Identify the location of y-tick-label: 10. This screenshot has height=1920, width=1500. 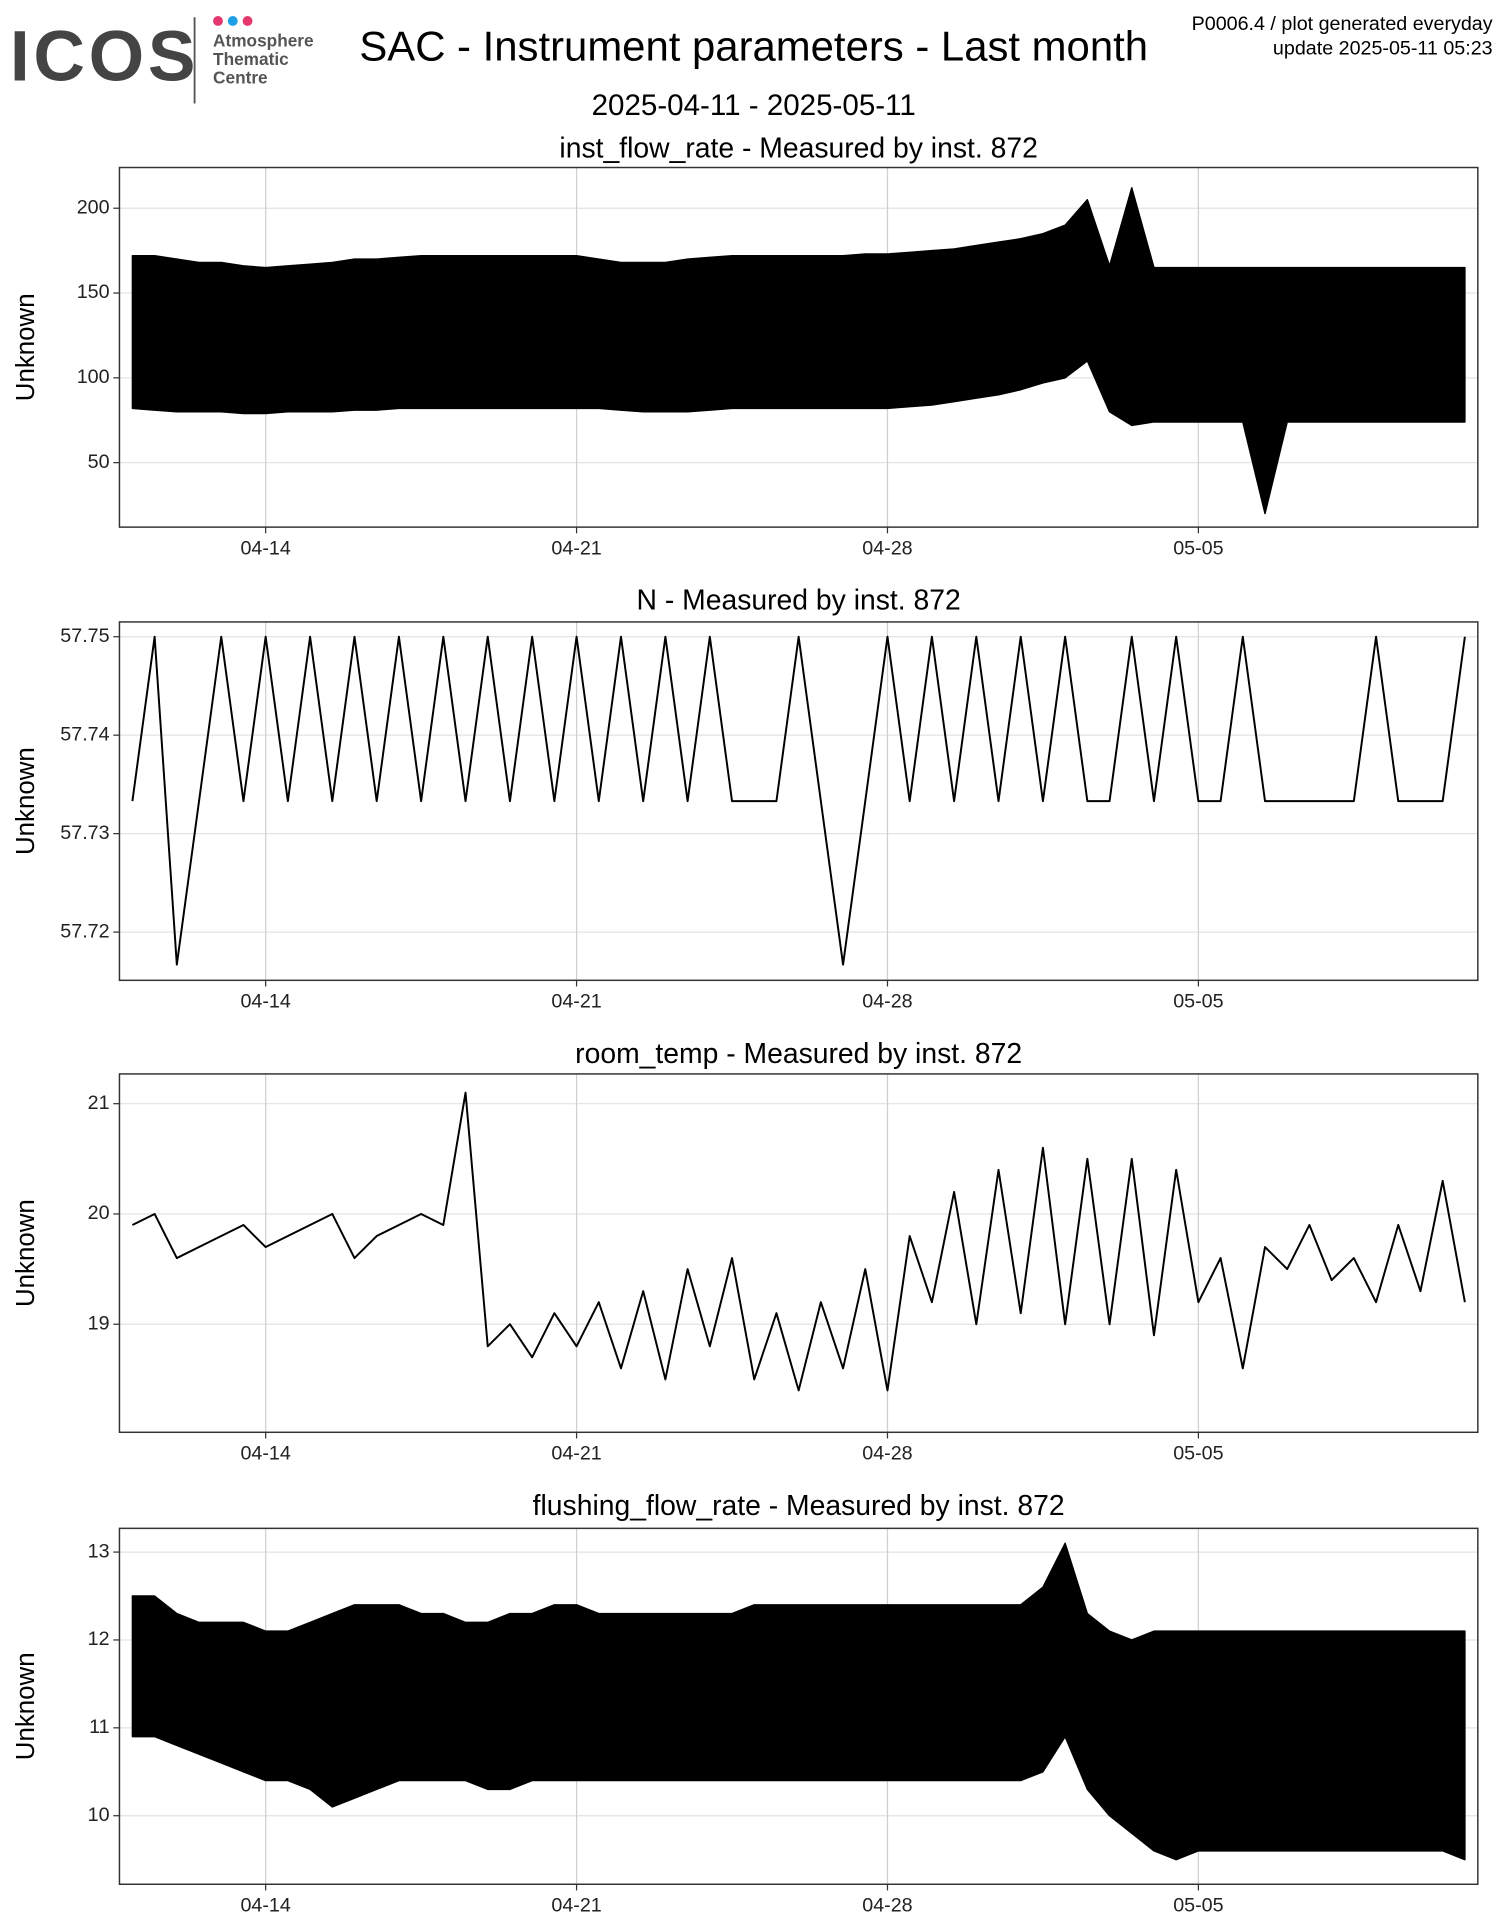
(99, 1815).